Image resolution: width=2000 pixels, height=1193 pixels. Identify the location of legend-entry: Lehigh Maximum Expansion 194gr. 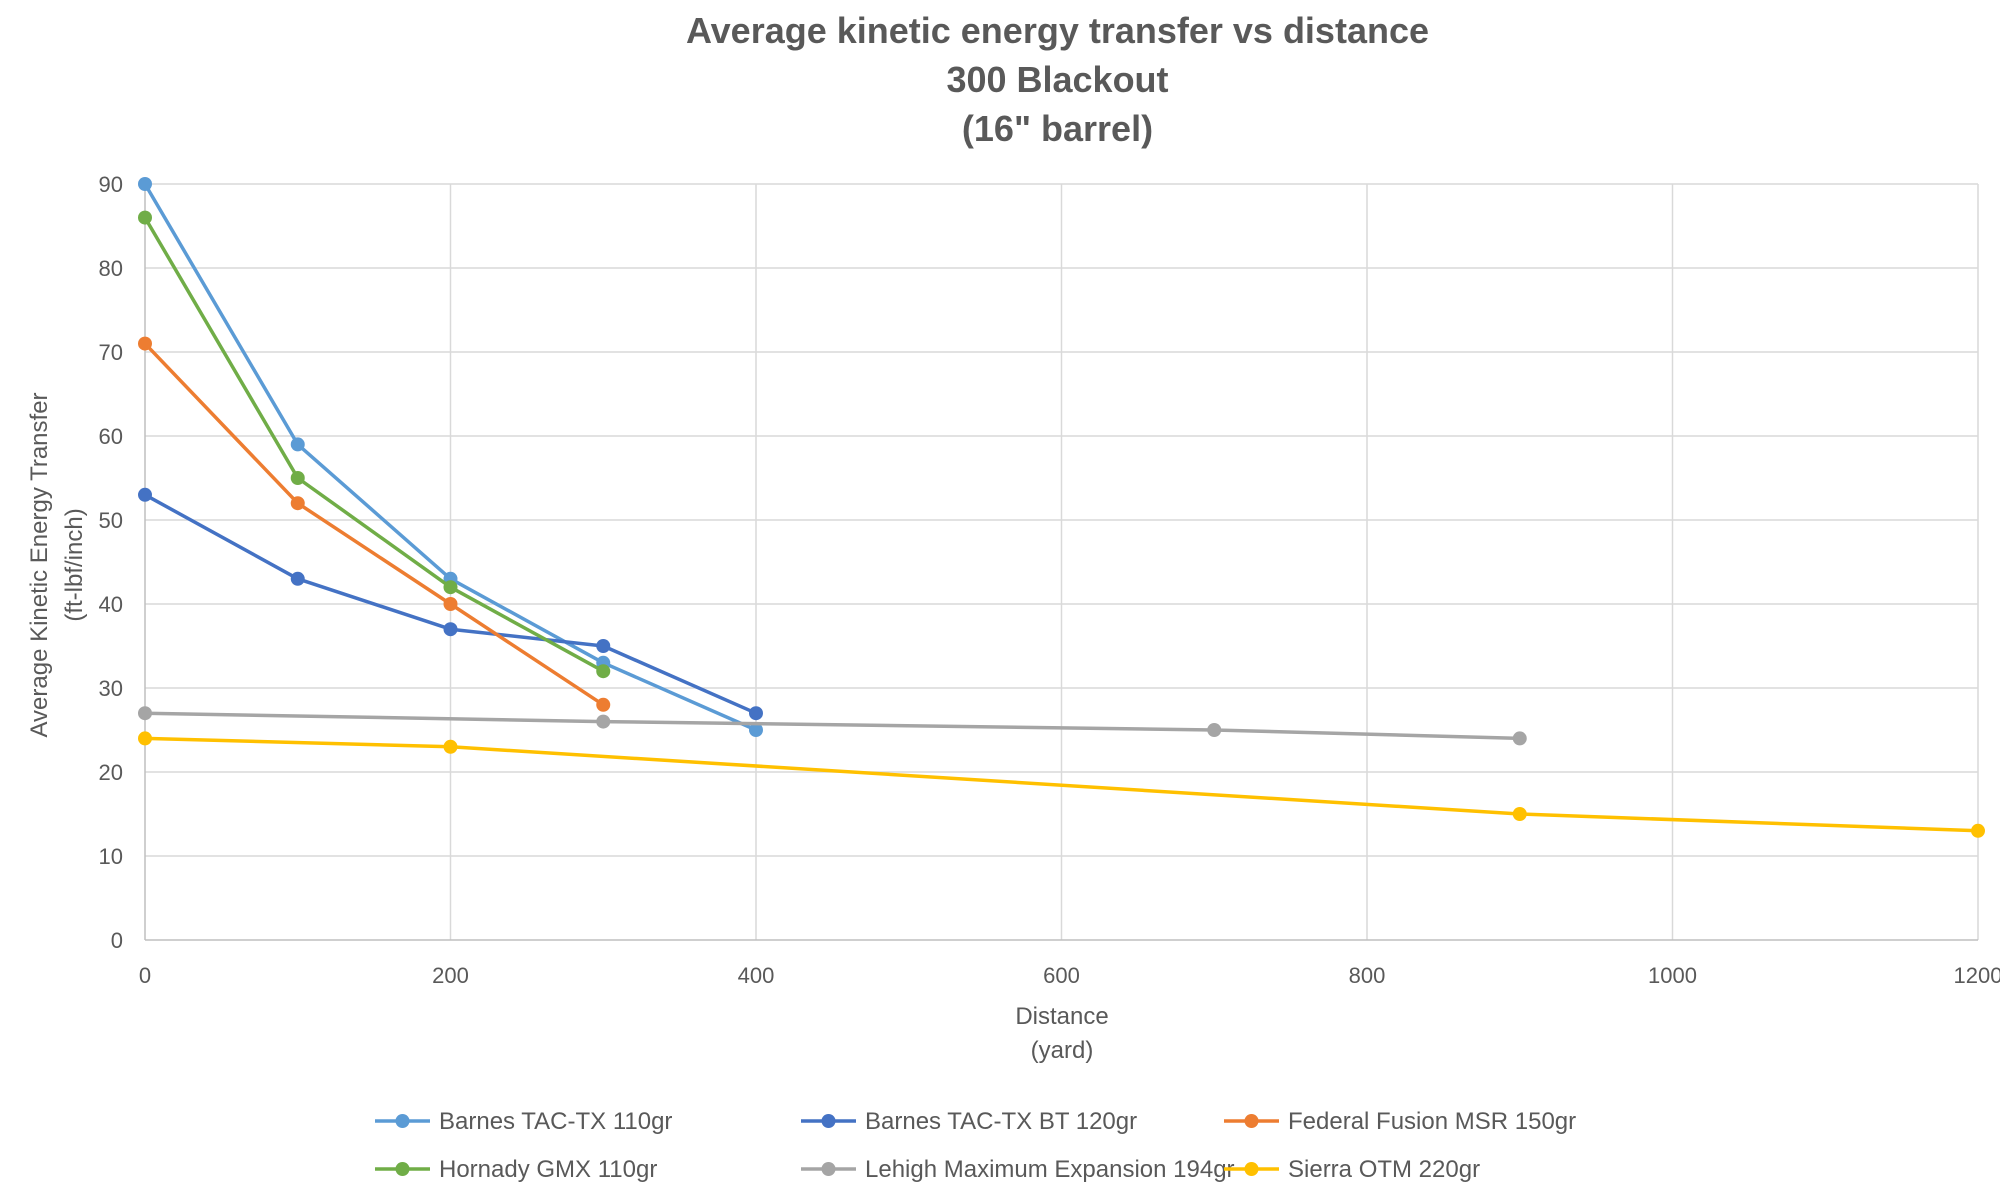
(1018, 1169).